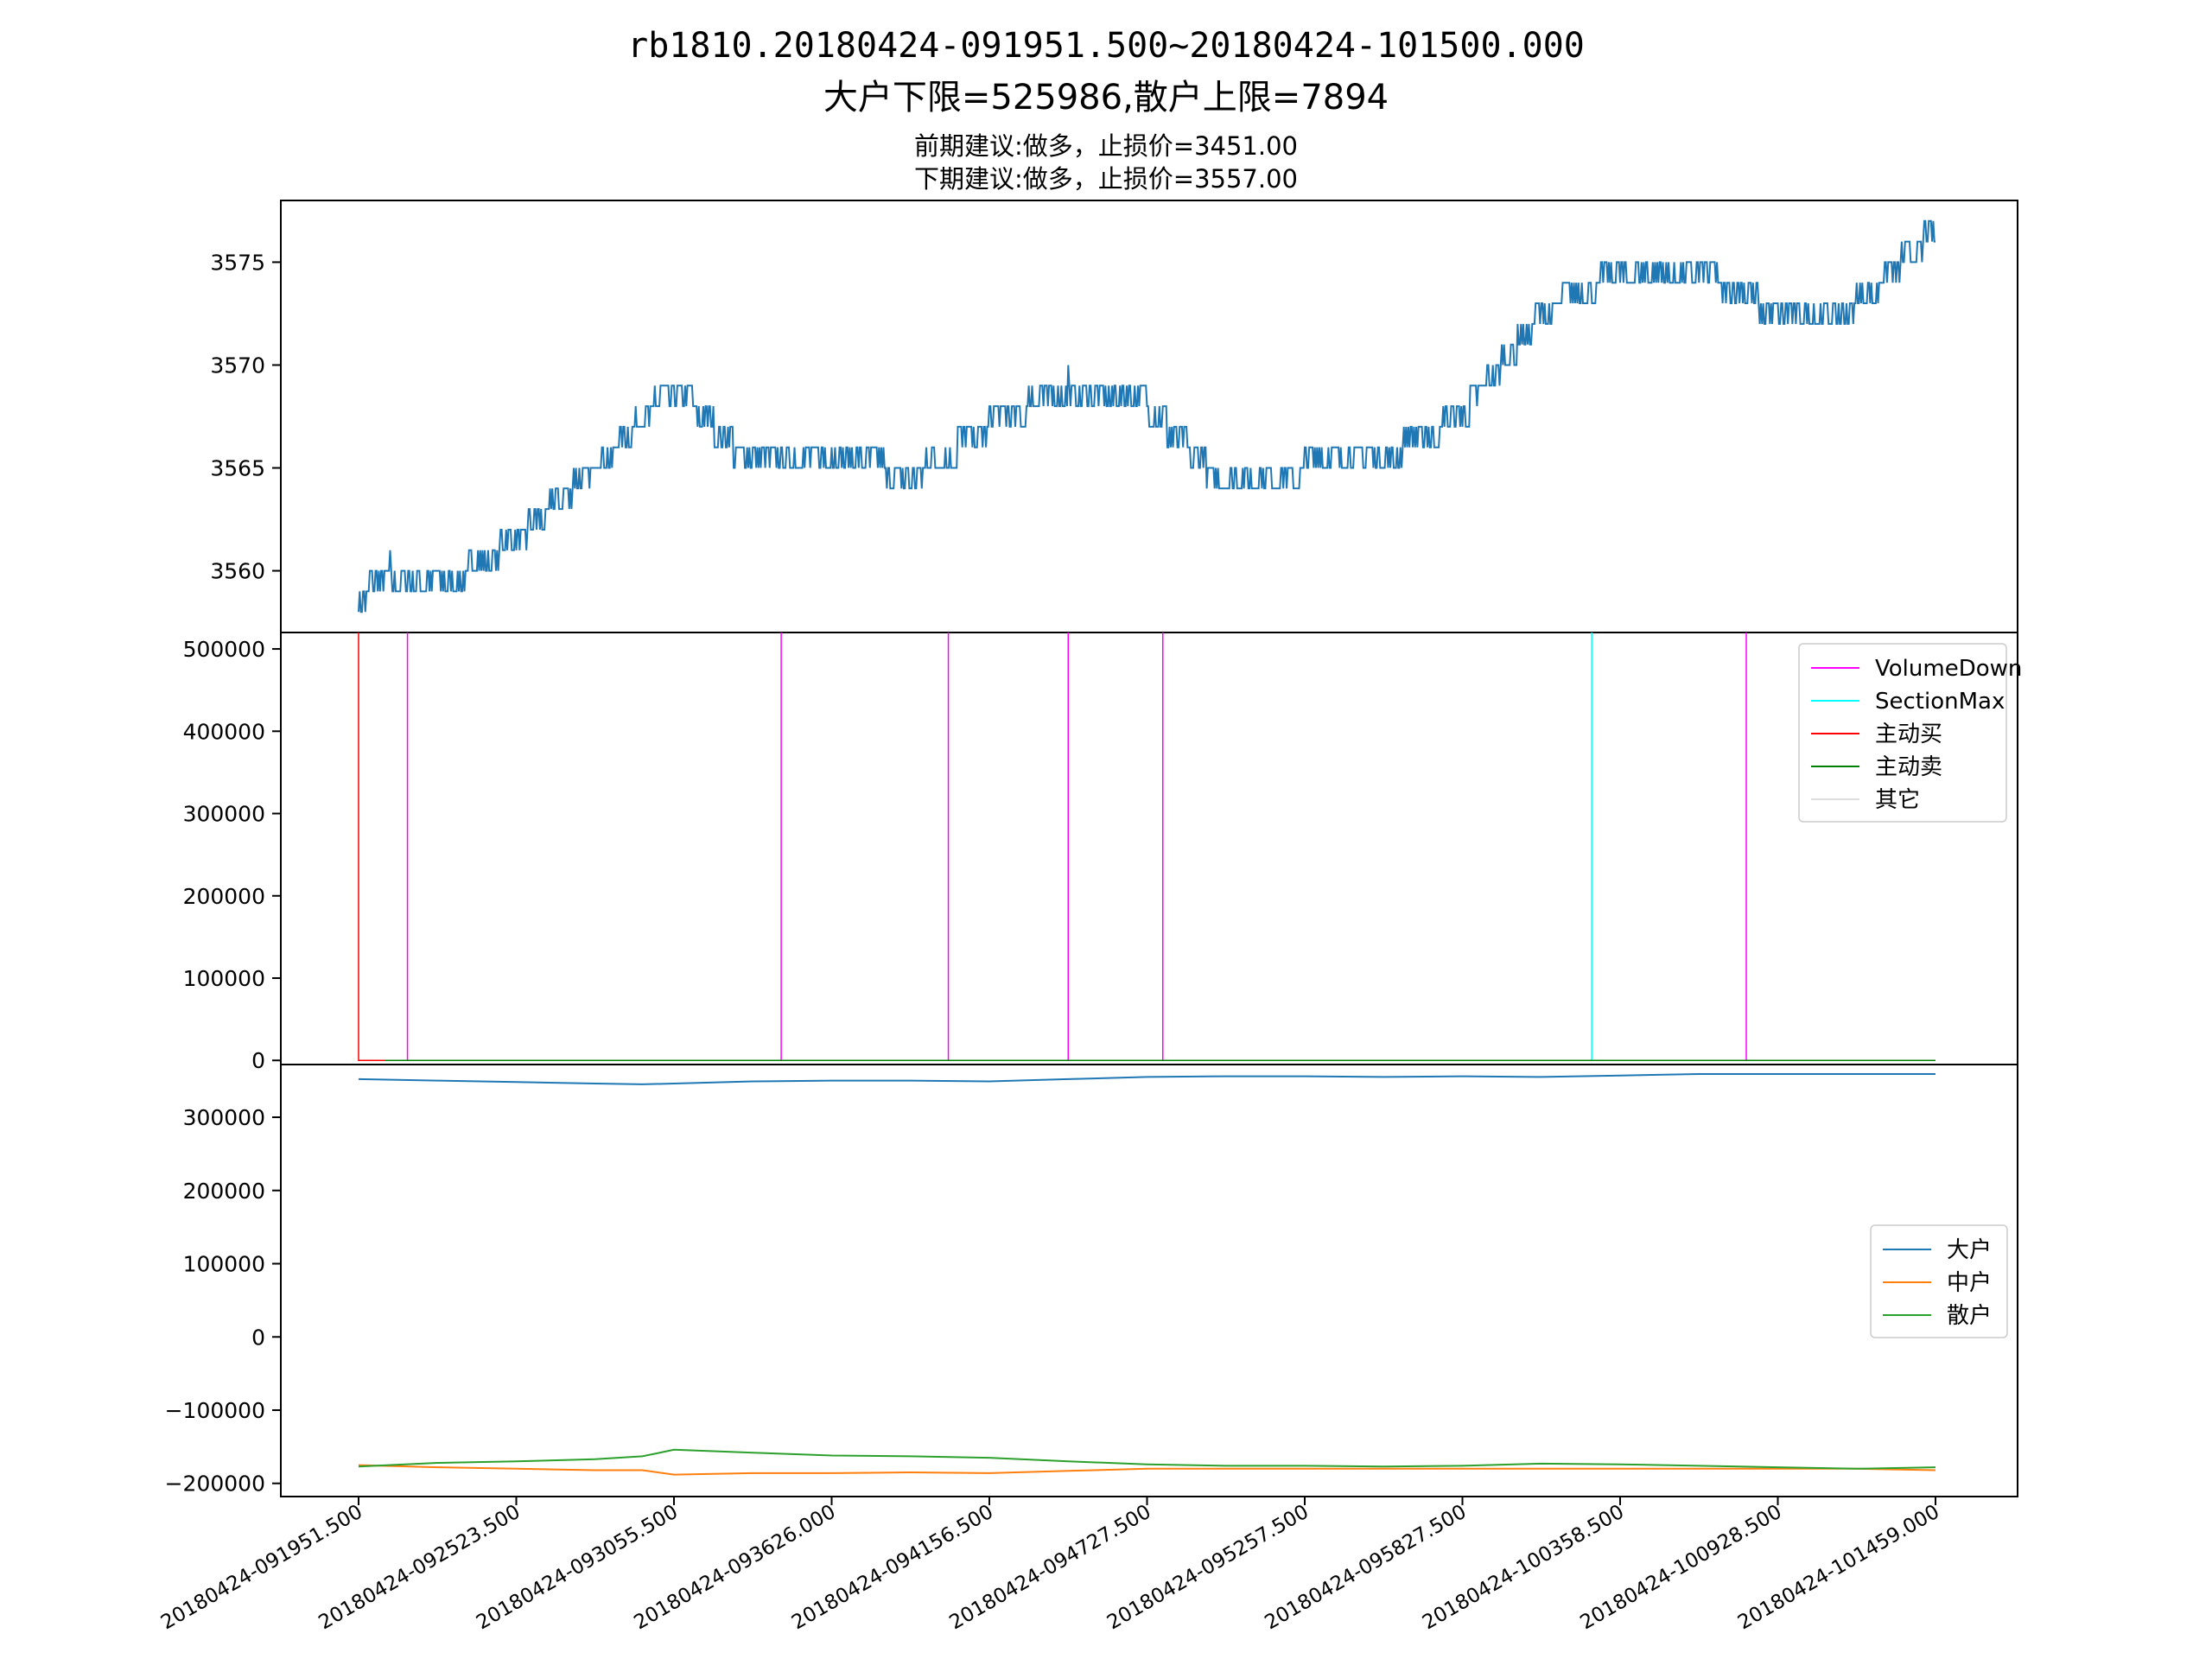 The width and height of the screenshot is (2212, 1659). Describe the element at coordinates (224, 1191) in the screenshot. I see `accounts-y-tick-label: 200000` at that location.